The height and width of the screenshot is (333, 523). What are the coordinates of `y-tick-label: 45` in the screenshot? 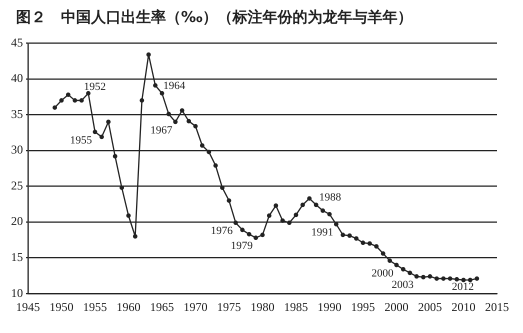 It's located at (17, 42).